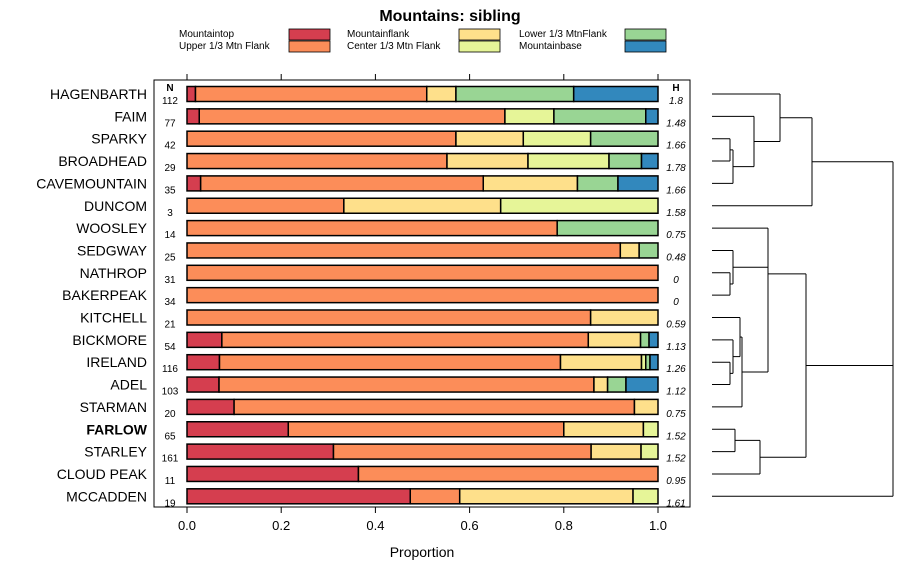  What do you see at coordinates (378, 34) in the screenshot?
I see `legend-label: Mountainflank` at bounding box center [378, 34].